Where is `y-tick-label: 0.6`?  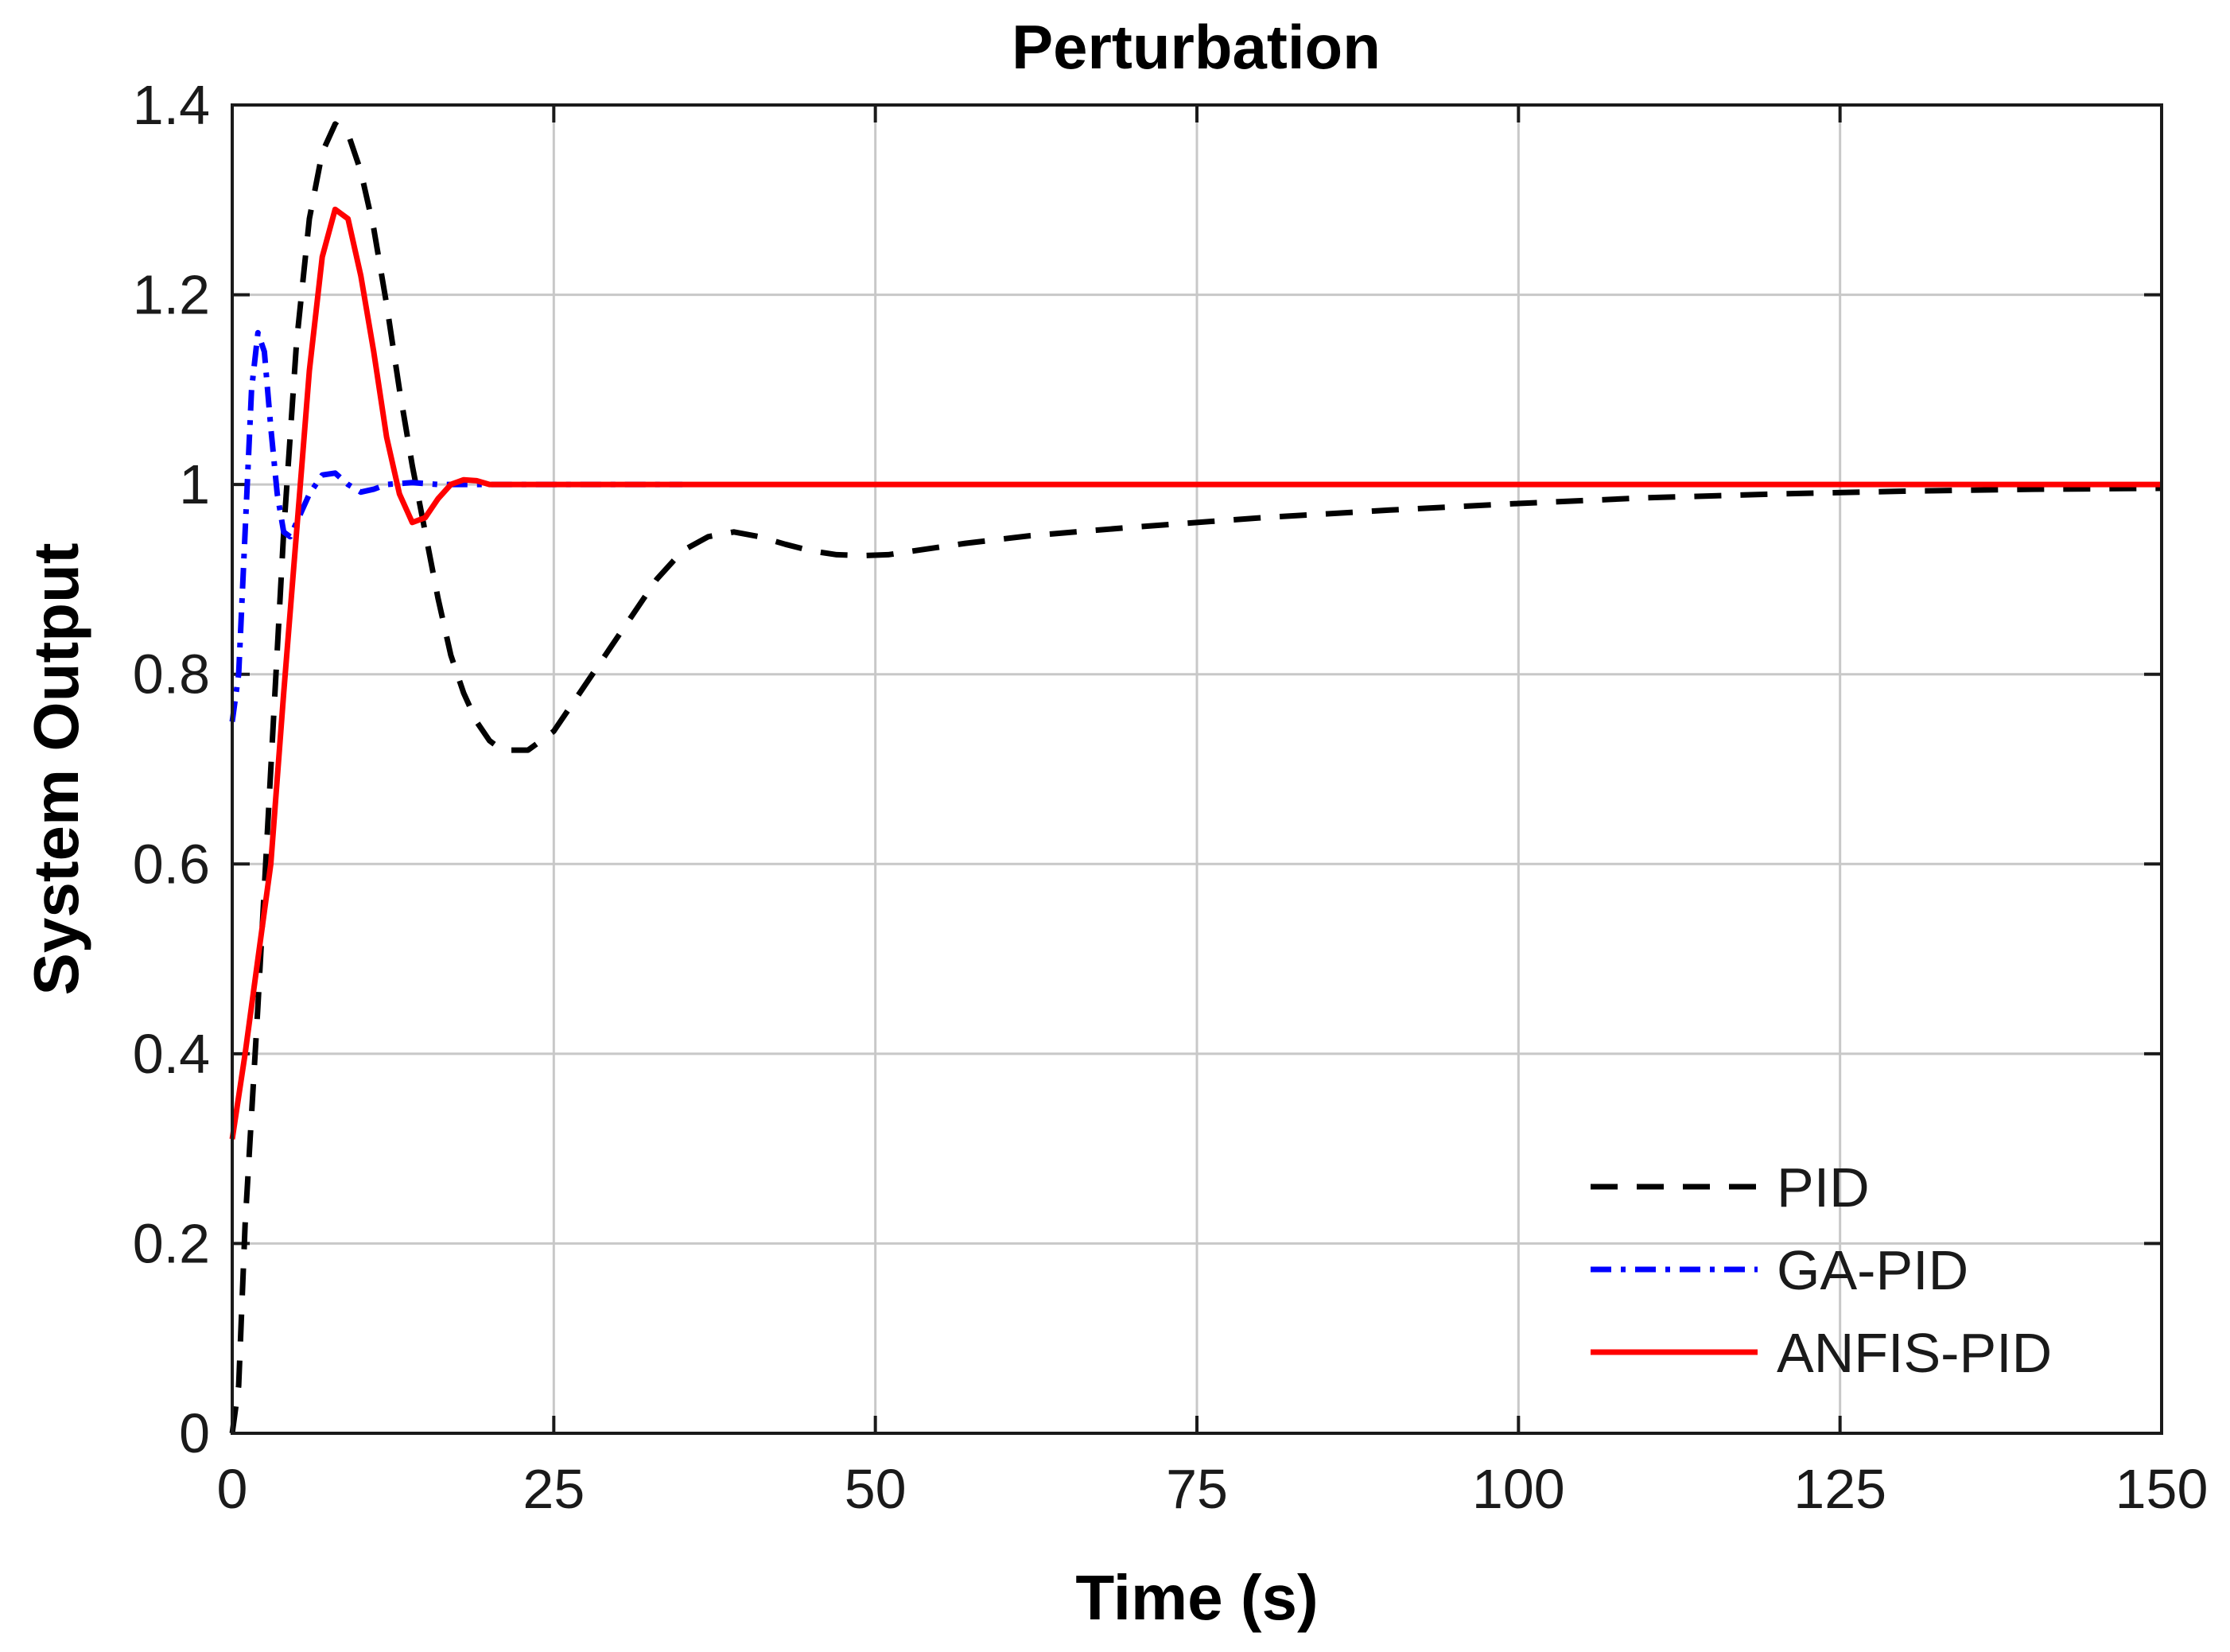 y-tick-label: 0.6 is located at coordinates (171, 864).